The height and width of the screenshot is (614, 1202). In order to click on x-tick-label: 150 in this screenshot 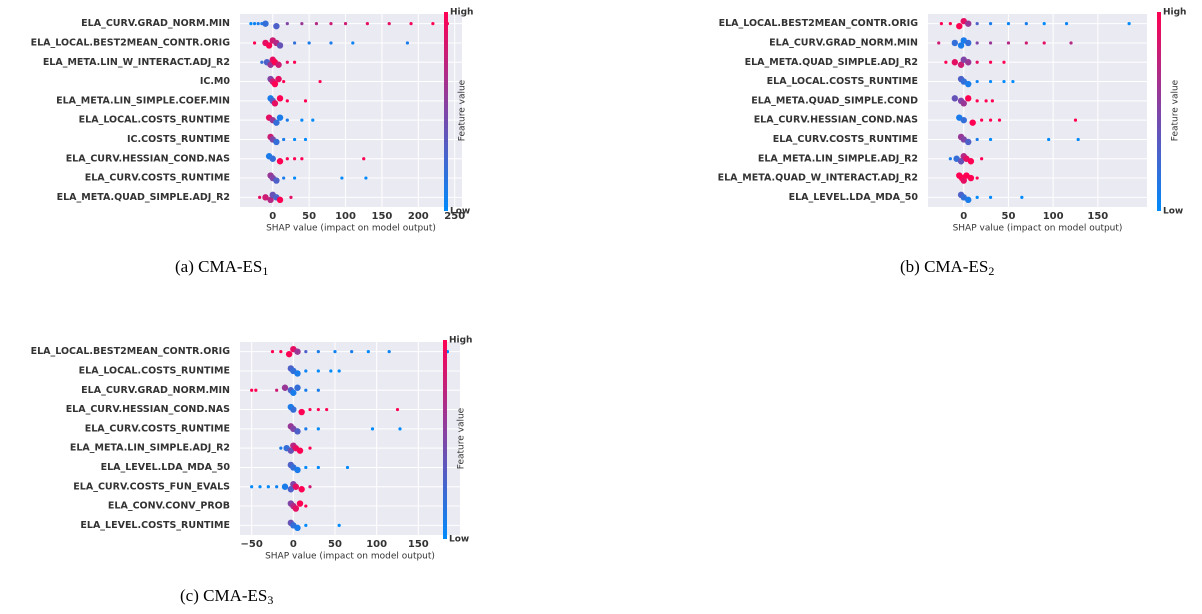, I will do `click(381, 216)`.